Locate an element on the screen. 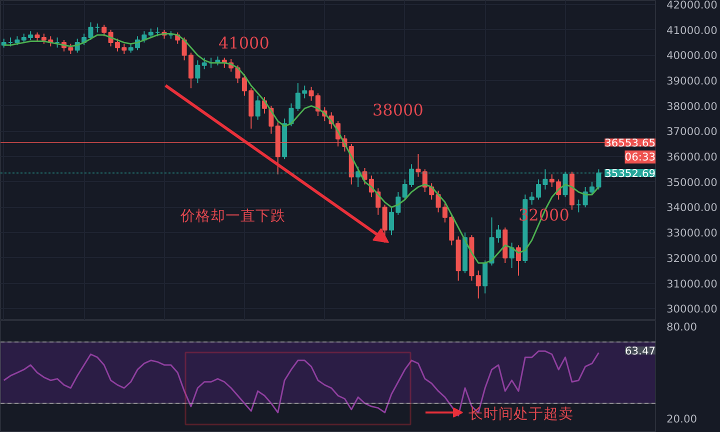 The image size is (720, 432). y-tick-label: 31000.00 is located at coordinates (692, 283).